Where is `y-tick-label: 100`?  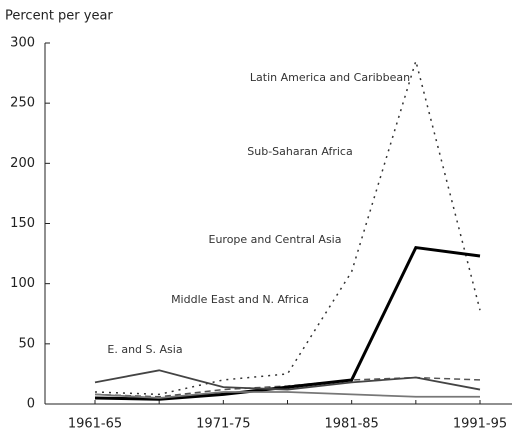
y-tick-label: 100 is located at coordinates (22, 283).